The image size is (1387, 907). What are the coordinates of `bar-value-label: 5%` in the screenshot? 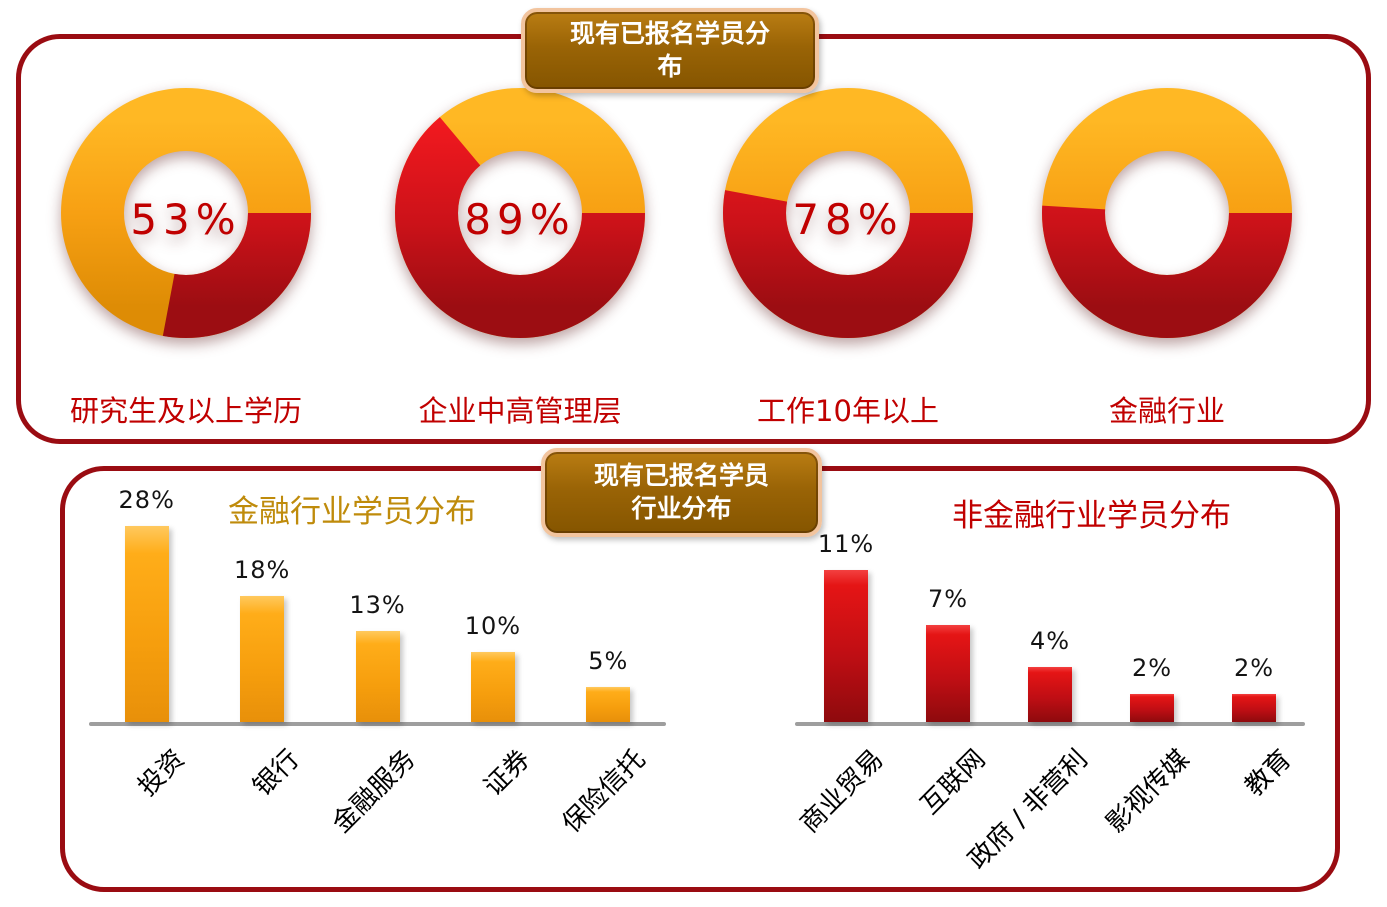 It's located at (608, 661).